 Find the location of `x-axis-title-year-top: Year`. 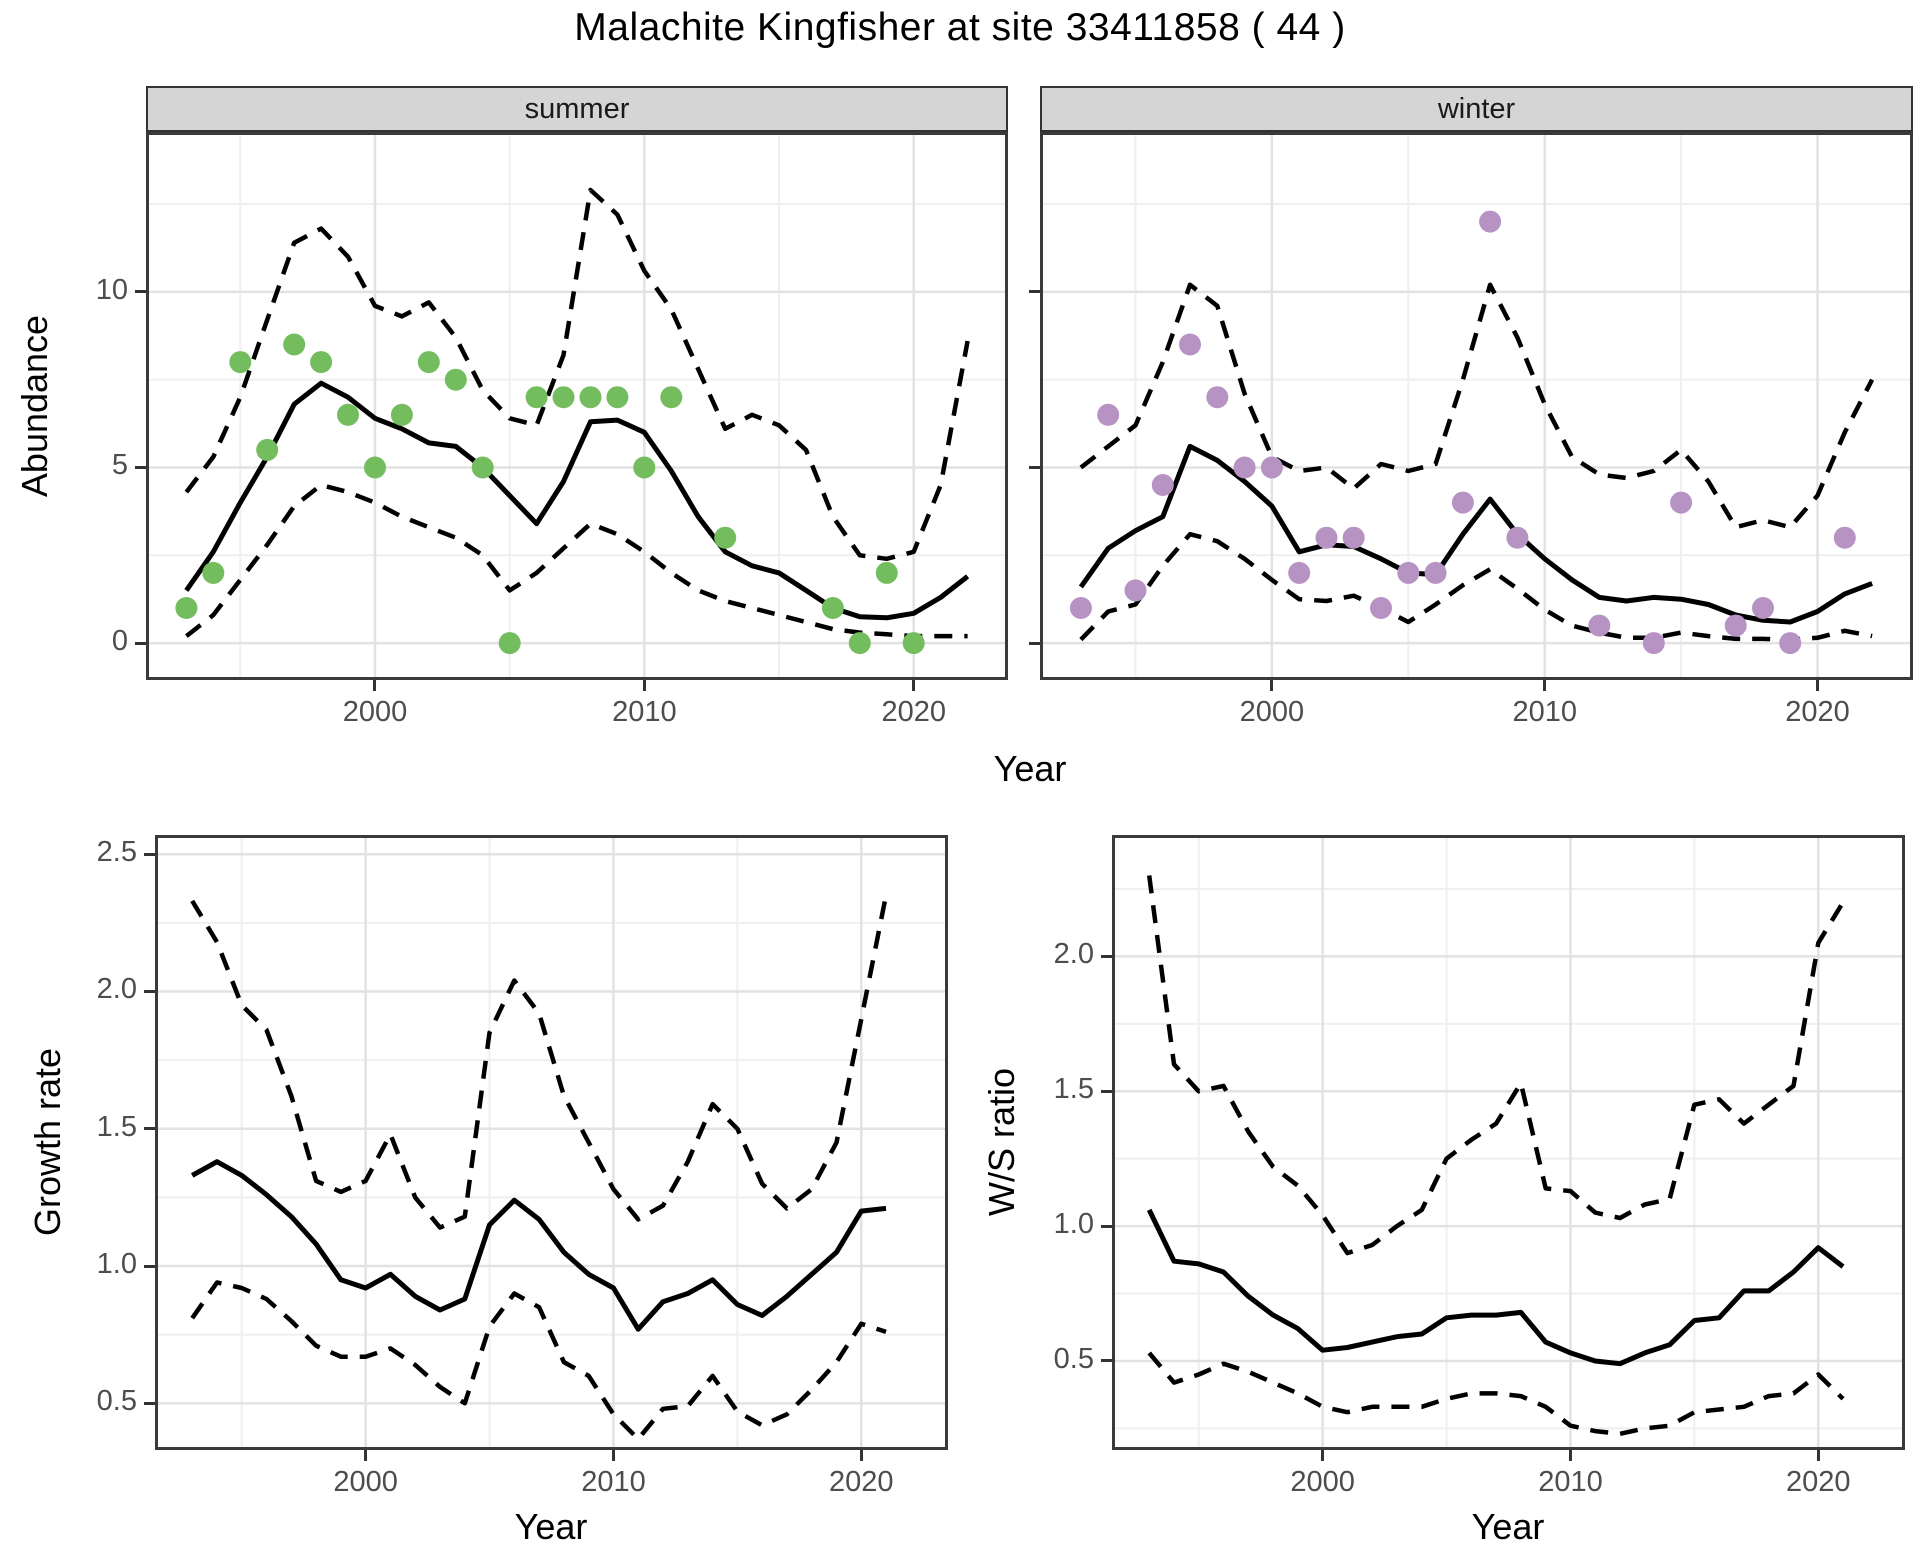

x-axis-title-year-top: Year is located at coordinates (1030, 768).